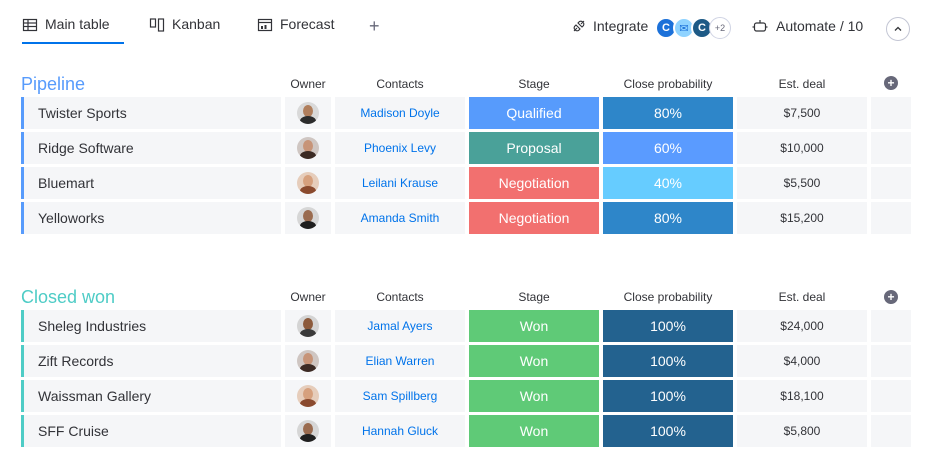 This screenshot has height=470, width=936. I want to click on robot-icon, so click(760, 26).